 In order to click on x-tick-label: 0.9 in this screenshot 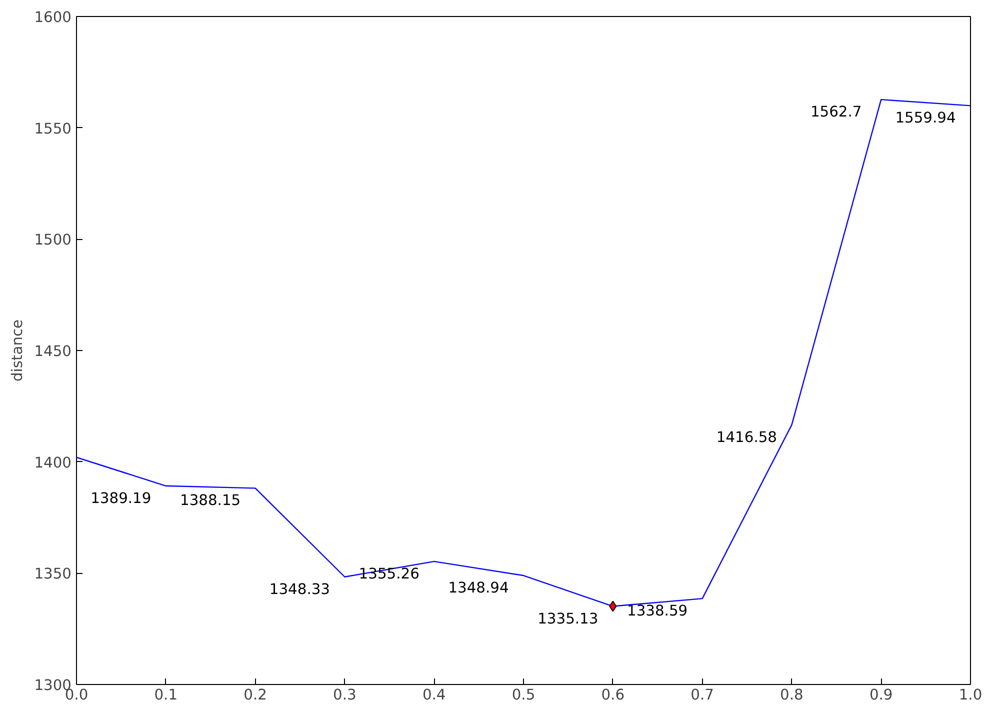, I will do `click(881, 695)`.